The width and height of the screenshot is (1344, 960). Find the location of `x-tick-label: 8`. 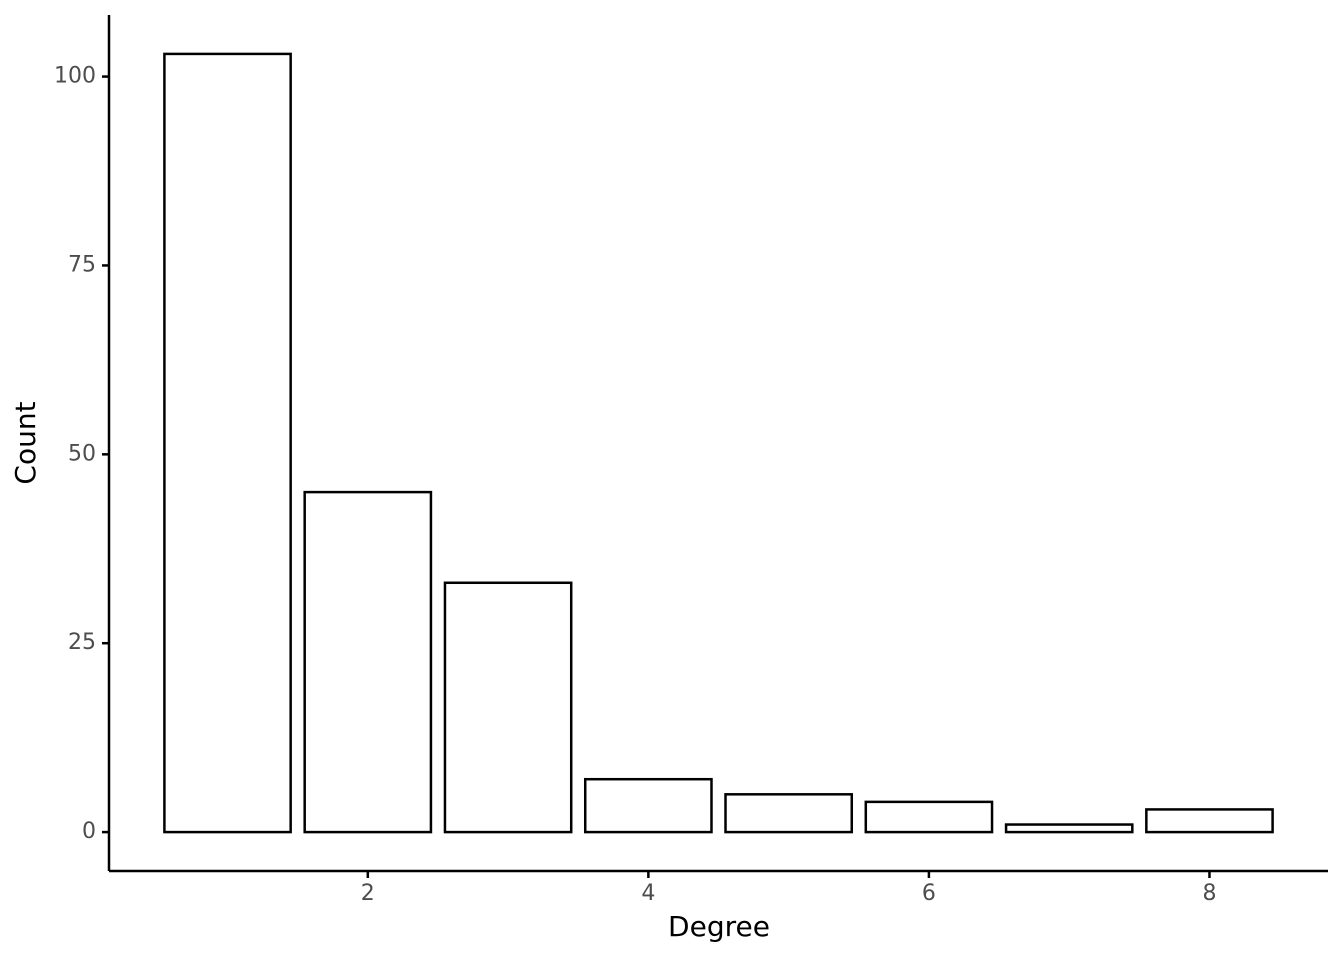

x-tick-label: 8 is located at coordinates (1209, 893).